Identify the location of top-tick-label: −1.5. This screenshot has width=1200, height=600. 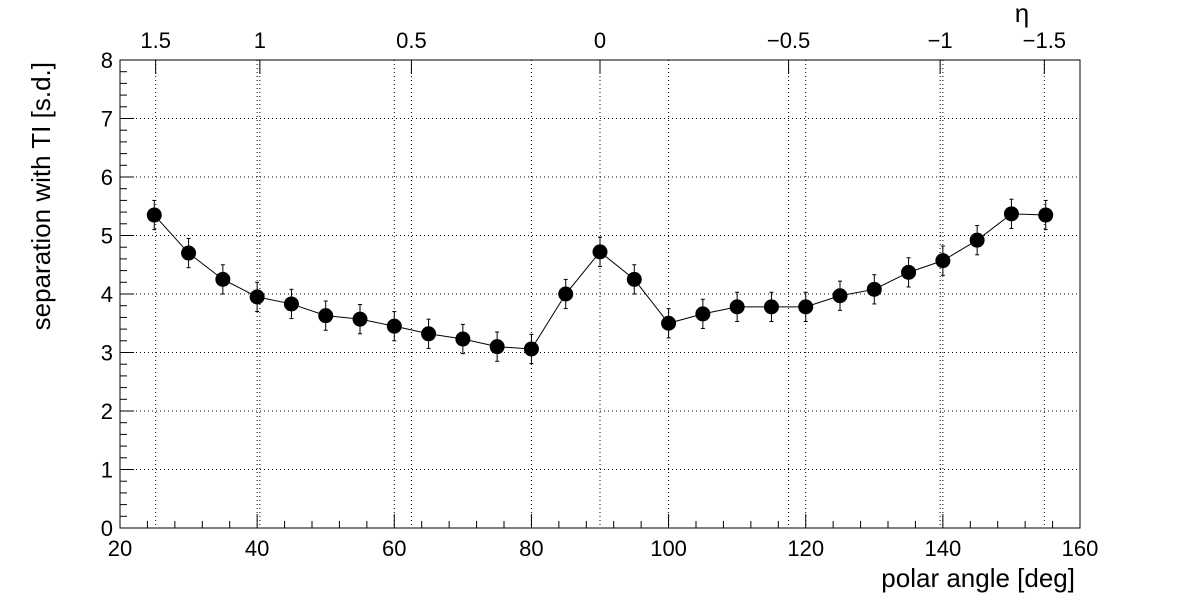
(1044, 40).